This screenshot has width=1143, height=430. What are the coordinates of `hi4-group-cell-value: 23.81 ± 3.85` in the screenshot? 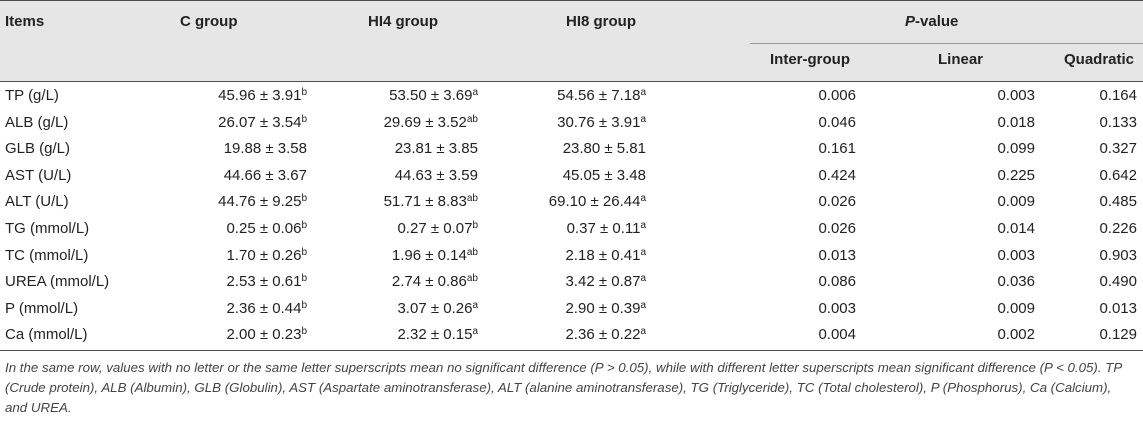 It's located at (436, 149).